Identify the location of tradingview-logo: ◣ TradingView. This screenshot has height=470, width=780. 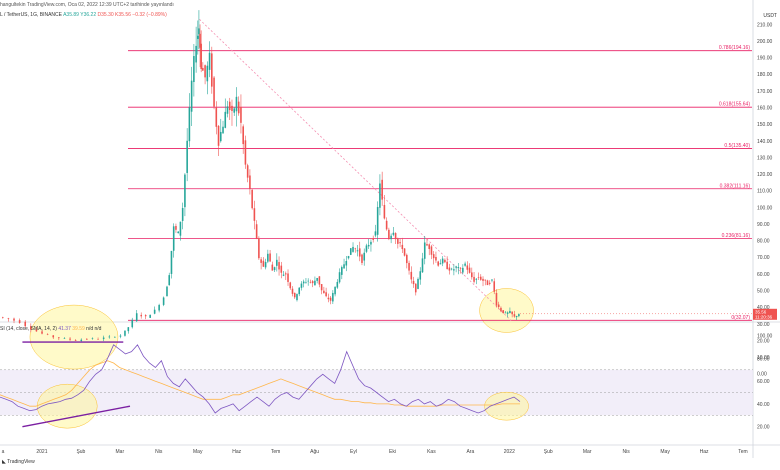
(18, 462).